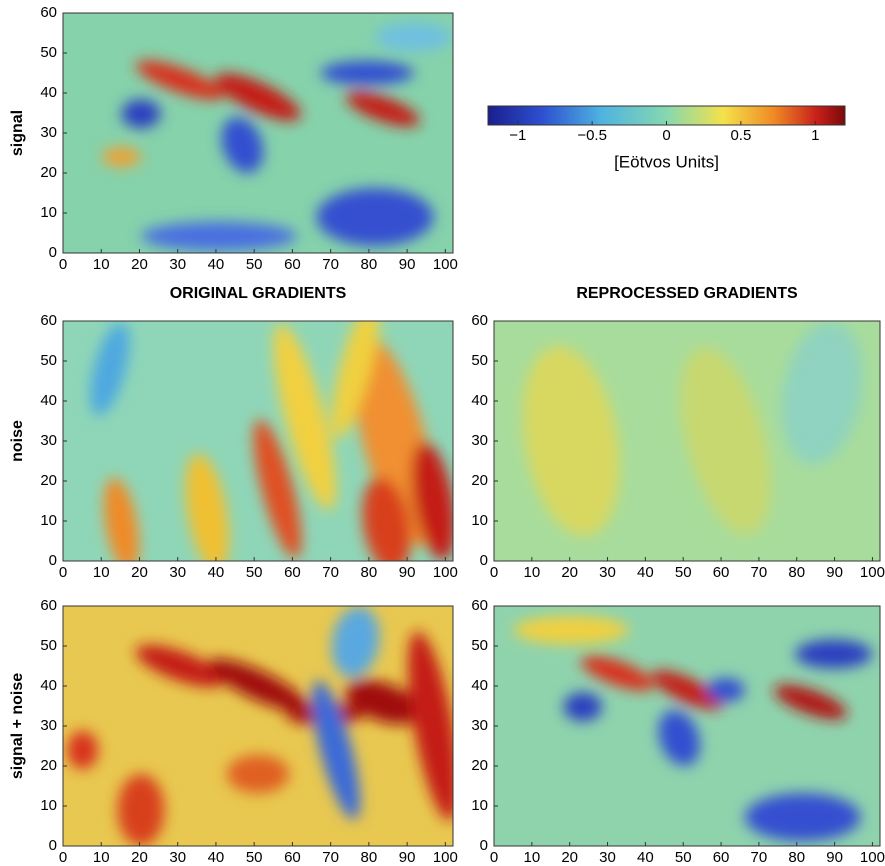 This screenshot has width=885, height=866. What do you see at coordinates (258, 293) in the screenshot?
I see `panel-title: ORIGINAL GRADIENTS` at bounding box center [258, 293].